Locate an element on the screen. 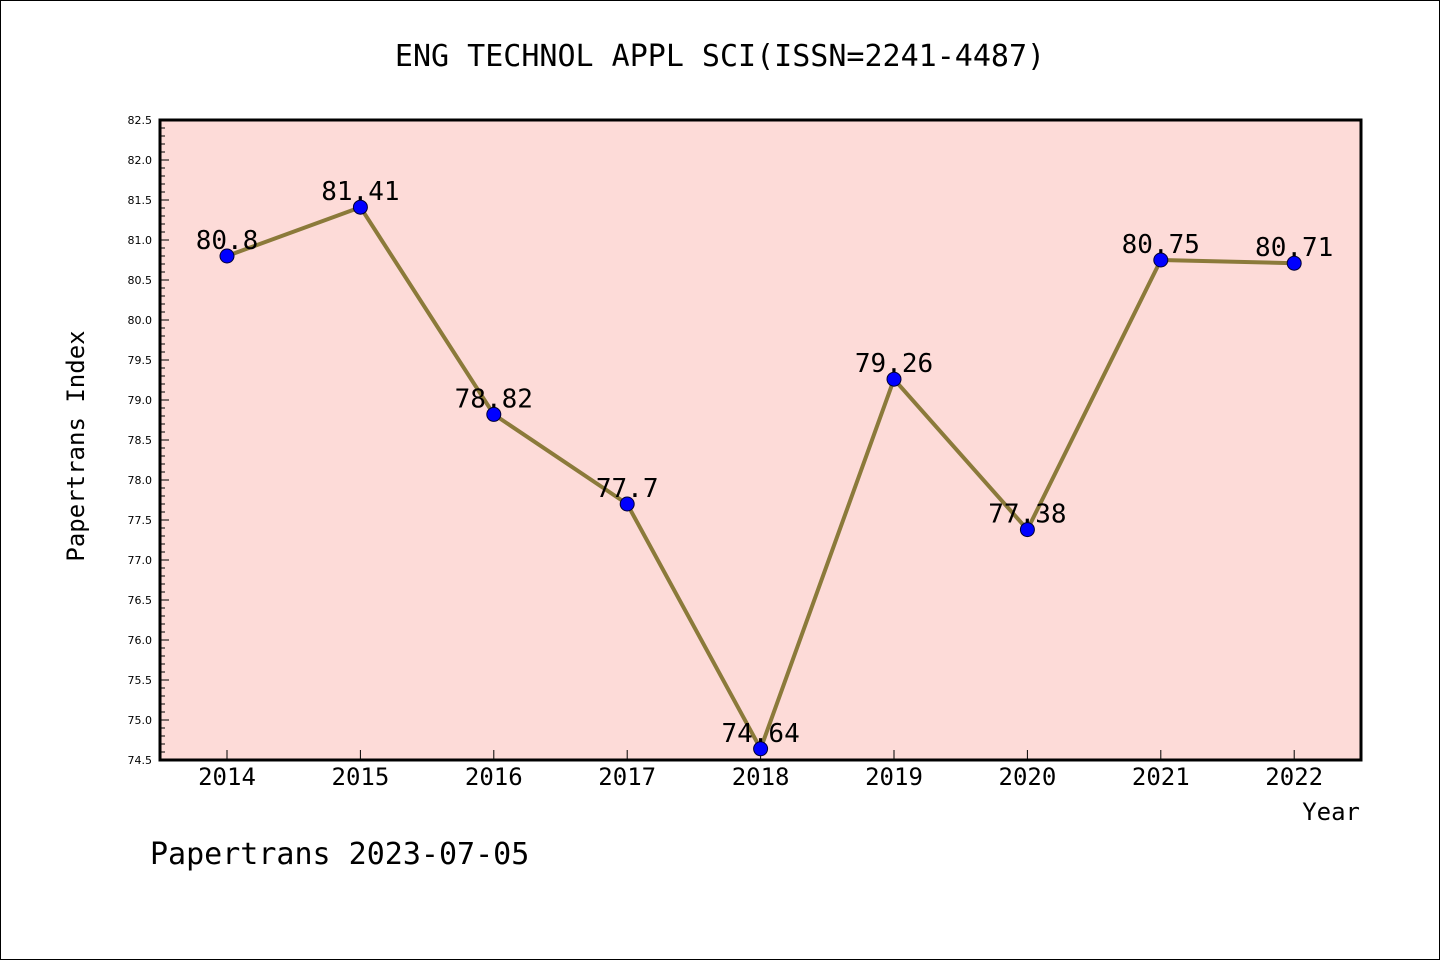 This screenshot has height=960, width=1440. data-label: 81.41 is located at coordinates (360, 192).